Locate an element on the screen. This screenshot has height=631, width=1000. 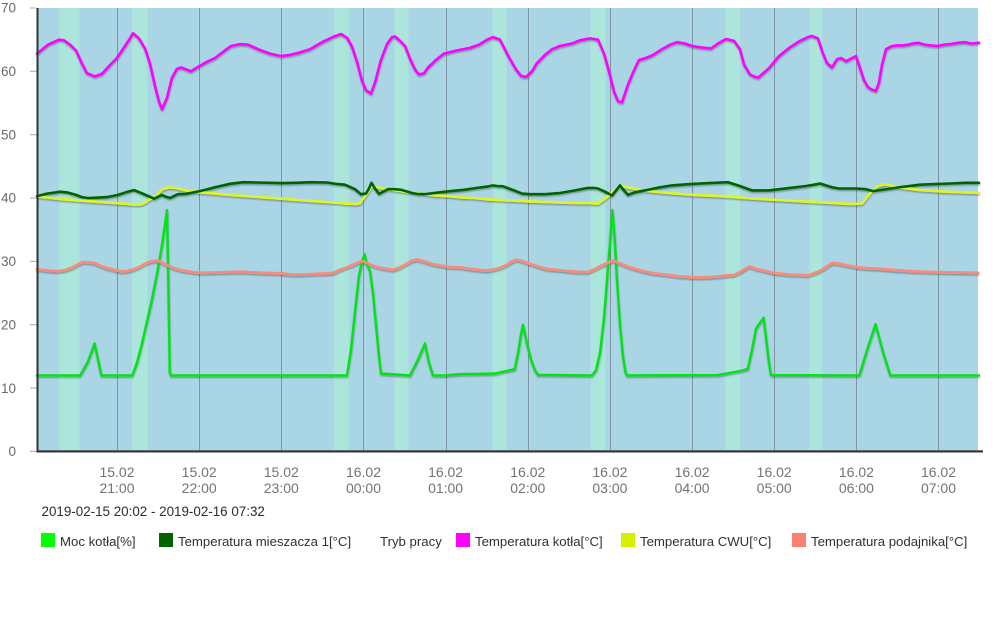
svg-text: 22:00 is located at coordinates (199, 488).